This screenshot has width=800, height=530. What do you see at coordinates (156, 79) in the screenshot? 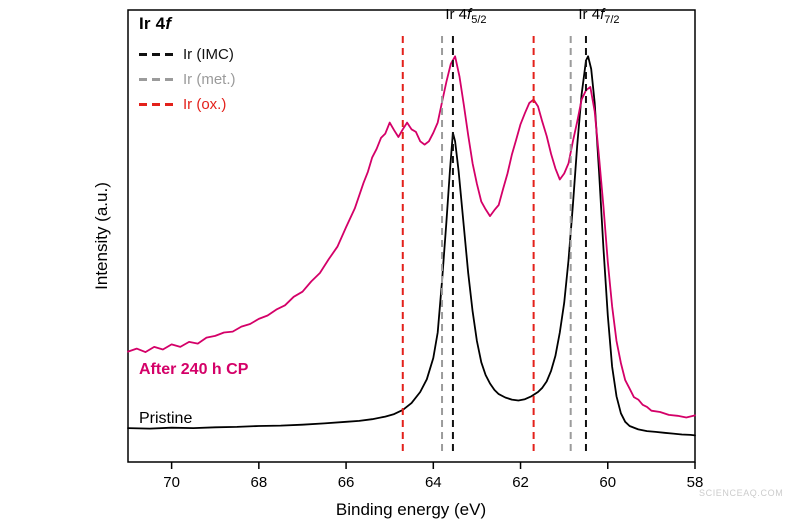
I see `dashed-line-swatch-met` at bounding box center [156, 79].